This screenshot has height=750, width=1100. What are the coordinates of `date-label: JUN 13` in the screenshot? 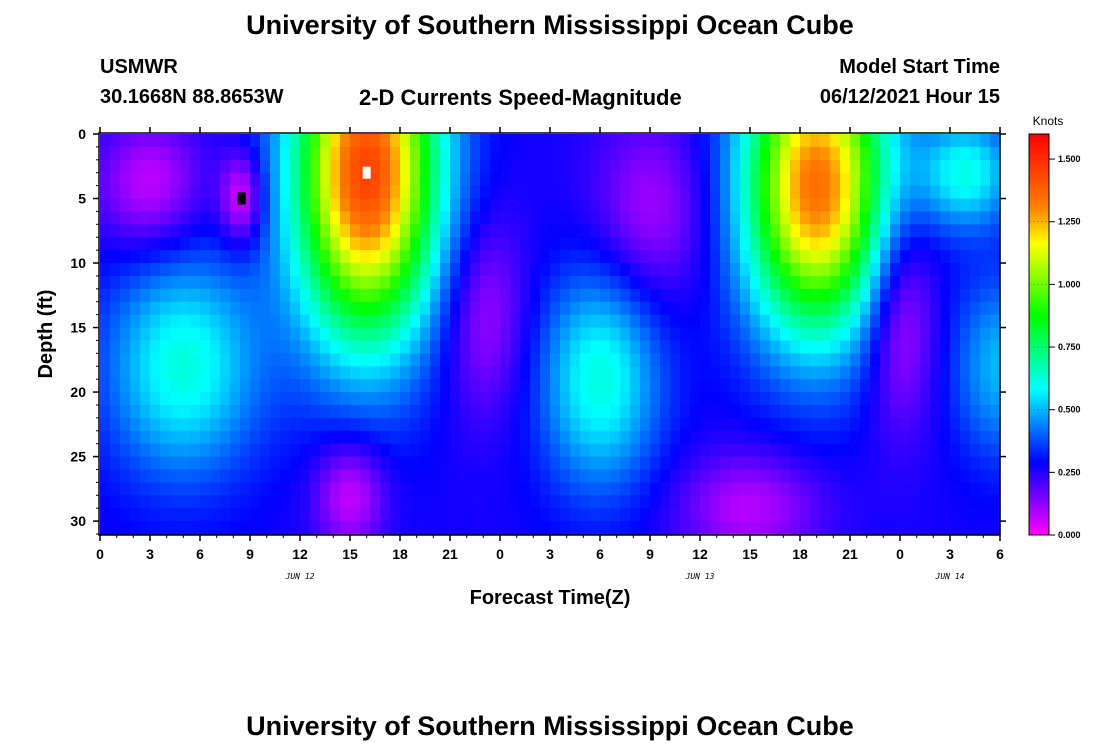 It's located at (700, 576).